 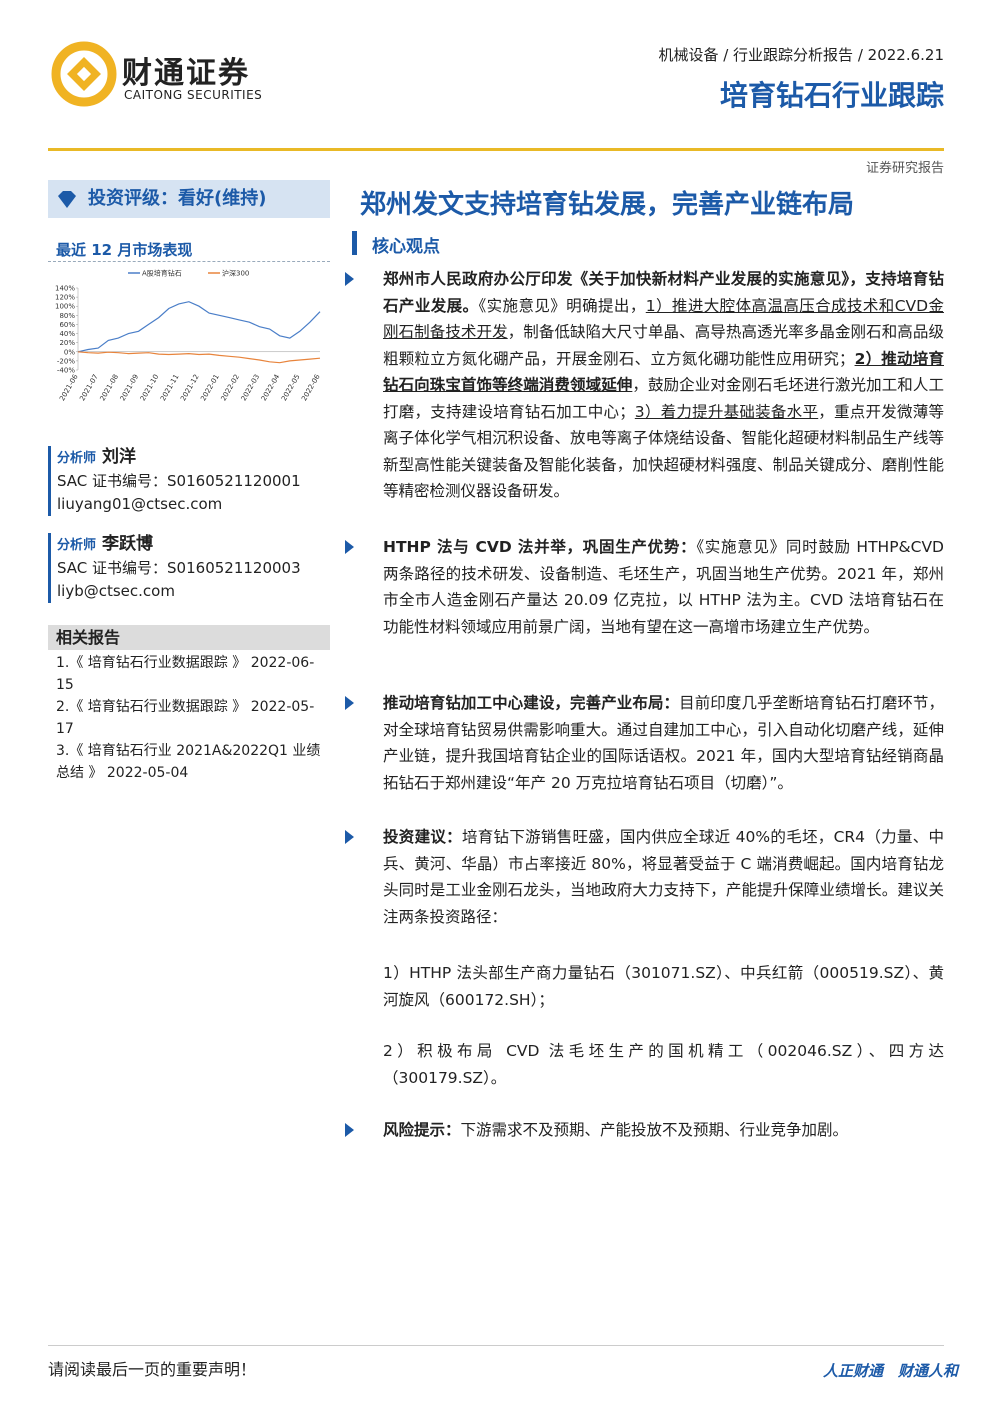 I want to click on point-text: HTHP 法与 CVD 法并举，巩固生产优势：, so click(x=540, y=547).